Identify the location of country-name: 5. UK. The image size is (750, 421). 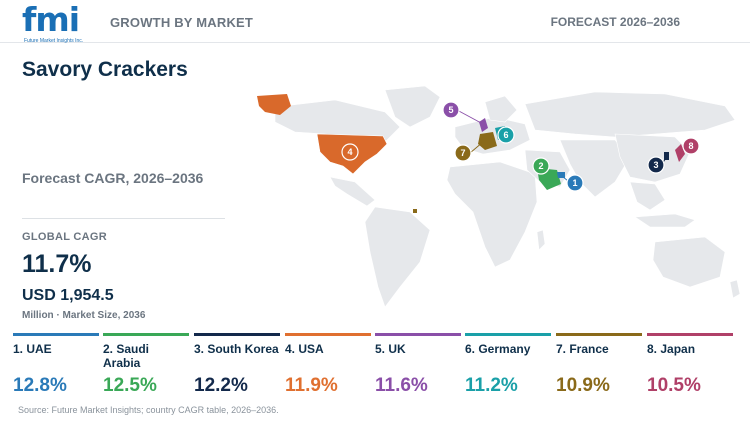
(390, 349).